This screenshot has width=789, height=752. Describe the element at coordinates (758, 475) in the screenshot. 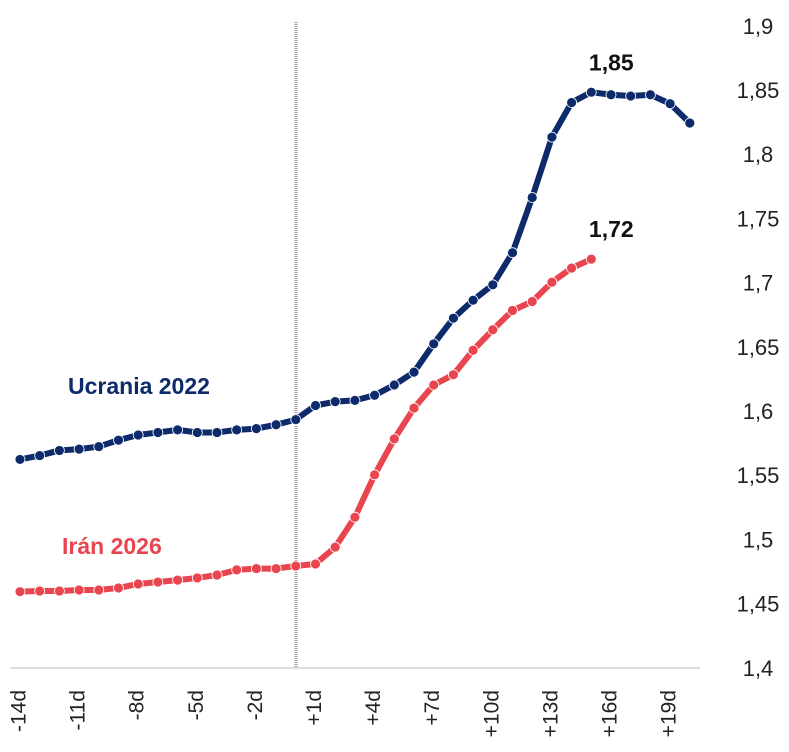

I see `y-tick-label: 1,55` at that location.